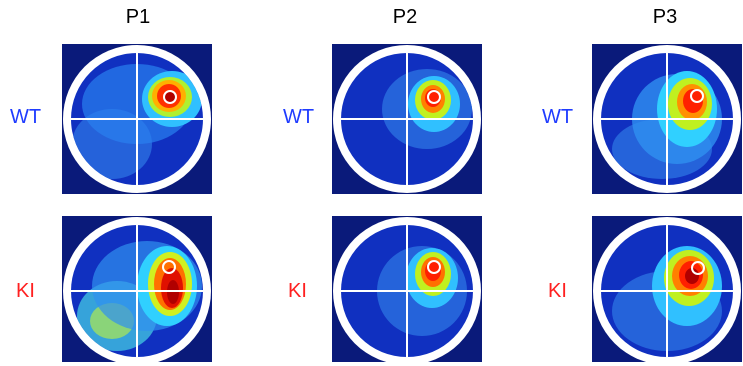 Image resolution: width=743 pixels, height=366 pixels. What do you see at coordinates (405, 17) in the screenshot?
I see `column-title-p2: P2` at bounding box center [405, 17].